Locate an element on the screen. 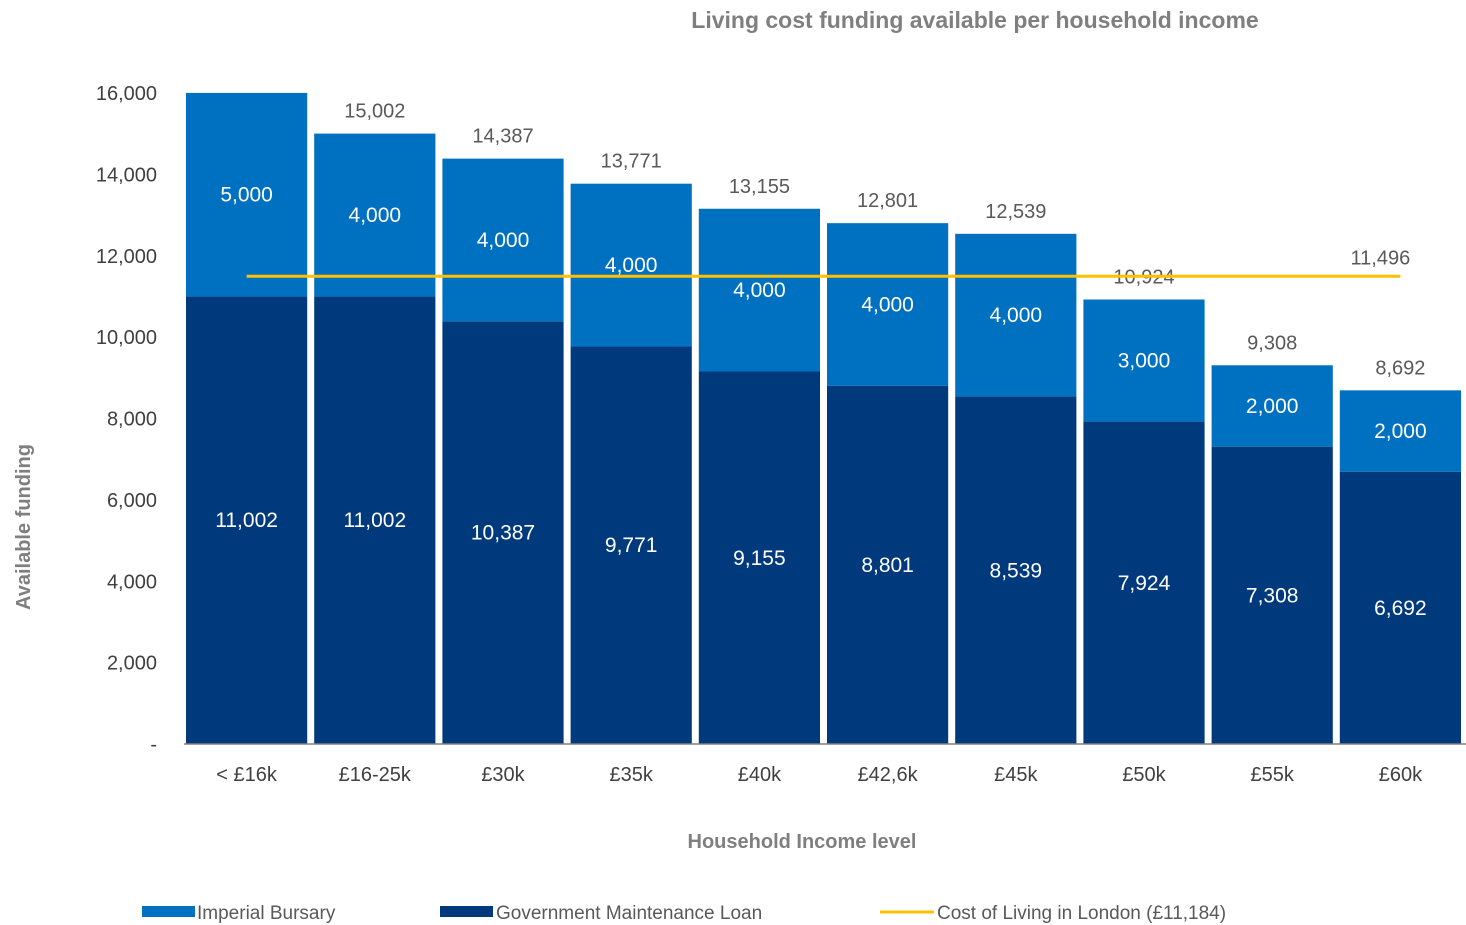 This screenshot has height=925, width=1466. cost-of-living-line-group: 11,496 is located at coordinates (828, 262).